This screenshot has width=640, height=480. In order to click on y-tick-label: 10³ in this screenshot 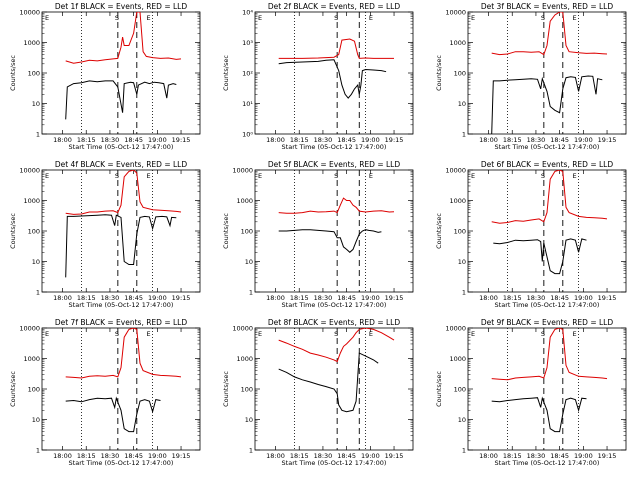, I will do `click(247, 43)`.